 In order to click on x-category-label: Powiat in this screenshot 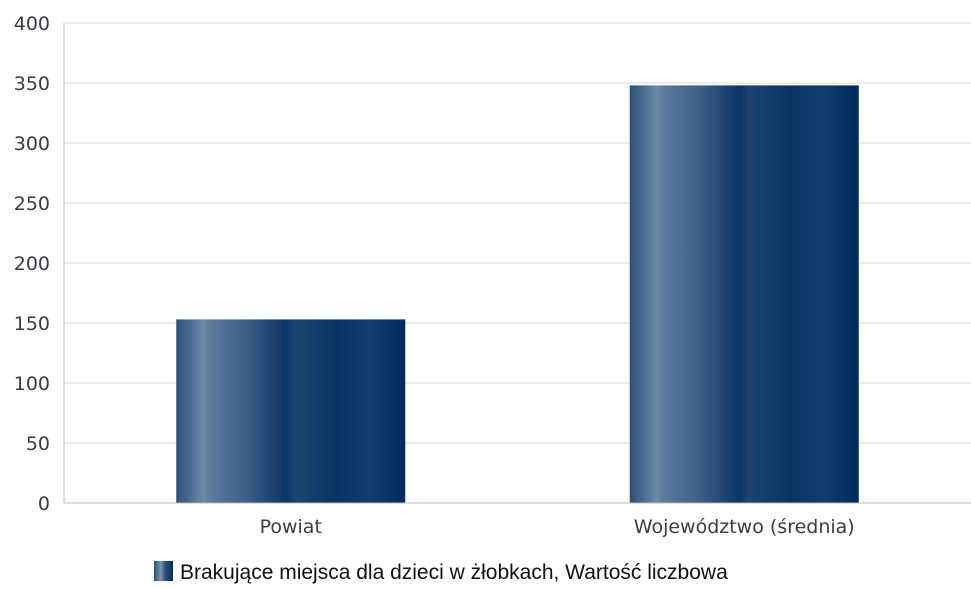, I will do `click(291, 527)`.